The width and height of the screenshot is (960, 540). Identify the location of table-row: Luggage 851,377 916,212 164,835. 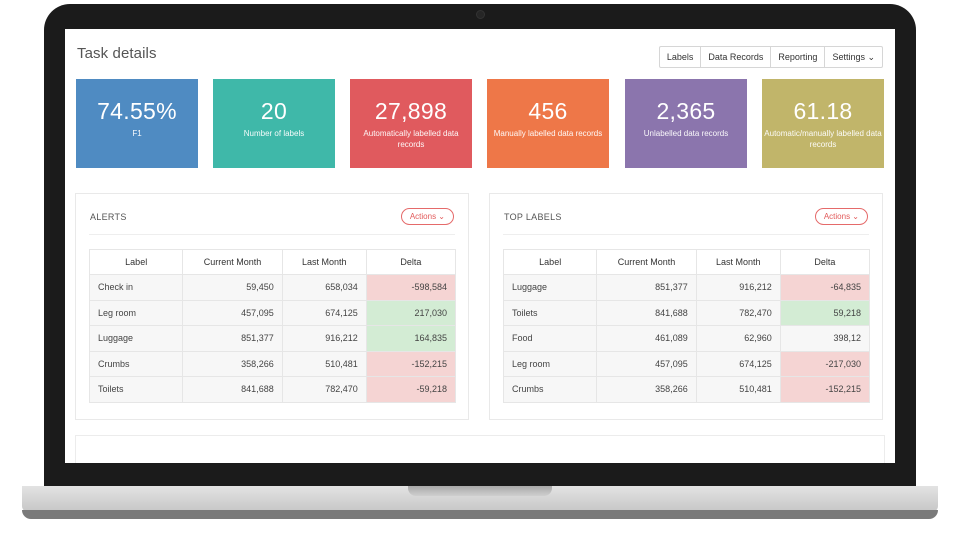
(272, 338).